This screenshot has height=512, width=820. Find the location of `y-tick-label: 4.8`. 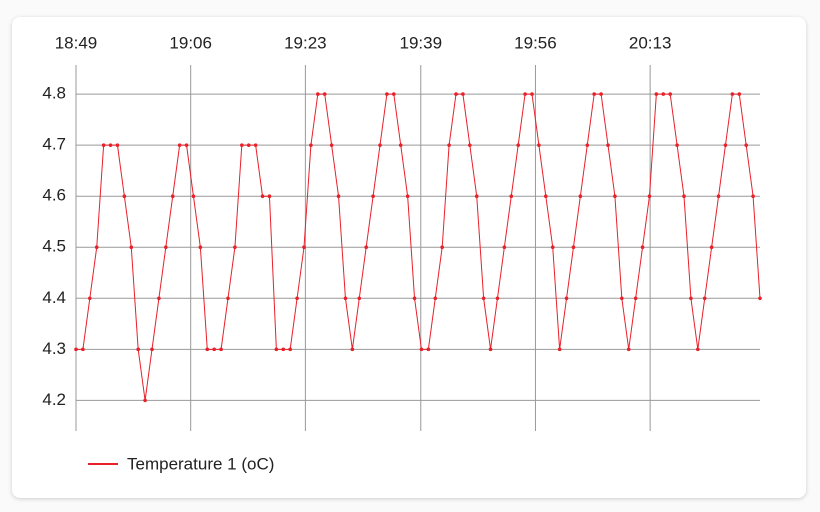

y-tick-label: 4.8 is located at coordinates (54, 93).